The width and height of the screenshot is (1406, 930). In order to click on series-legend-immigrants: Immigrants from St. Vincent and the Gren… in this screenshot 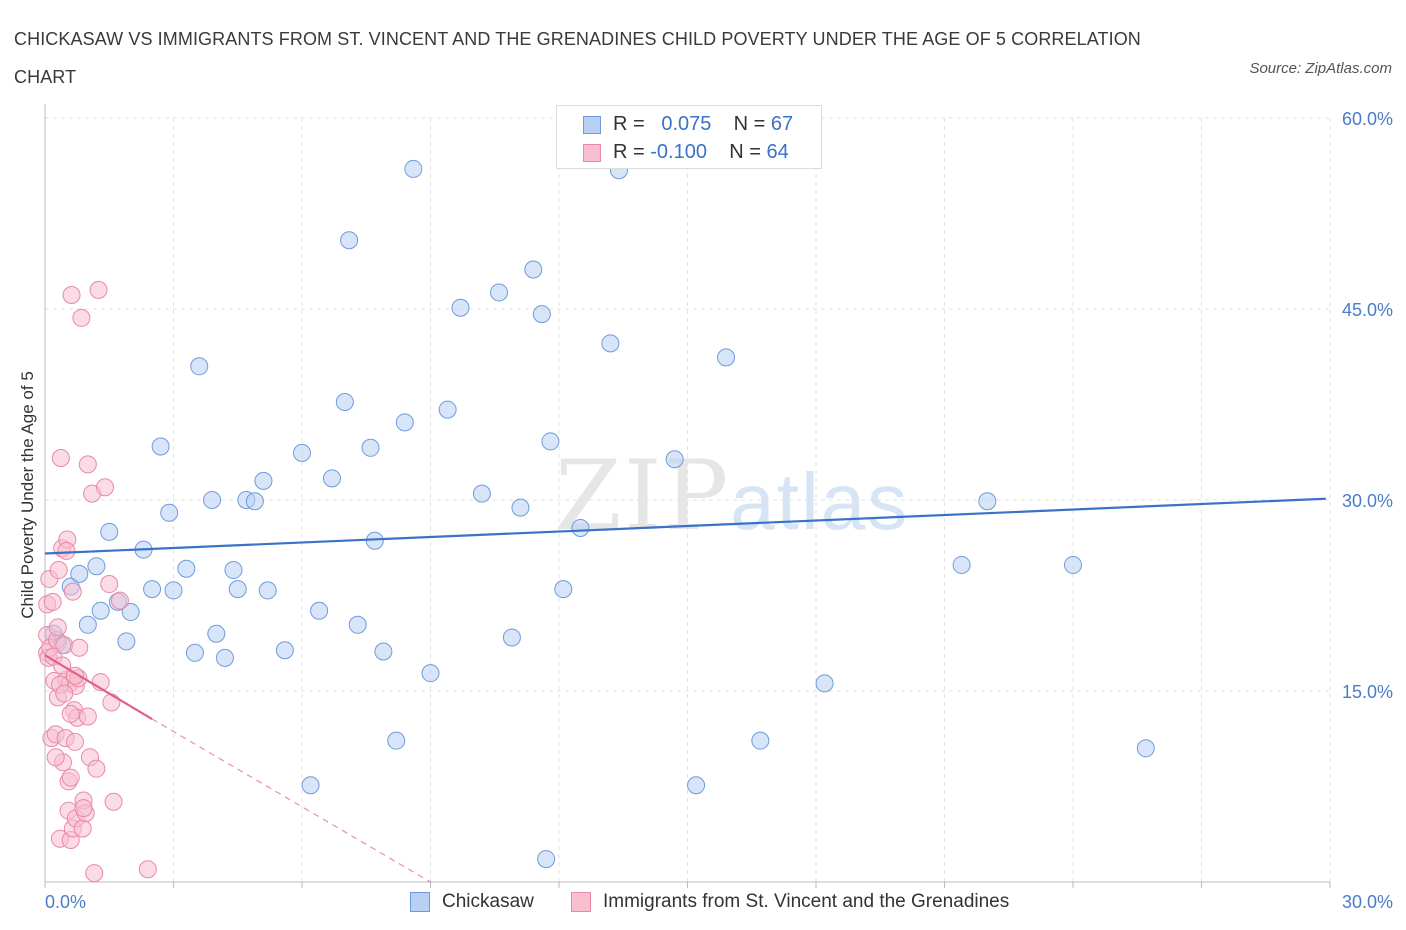, I will do `click(790, 902)`.